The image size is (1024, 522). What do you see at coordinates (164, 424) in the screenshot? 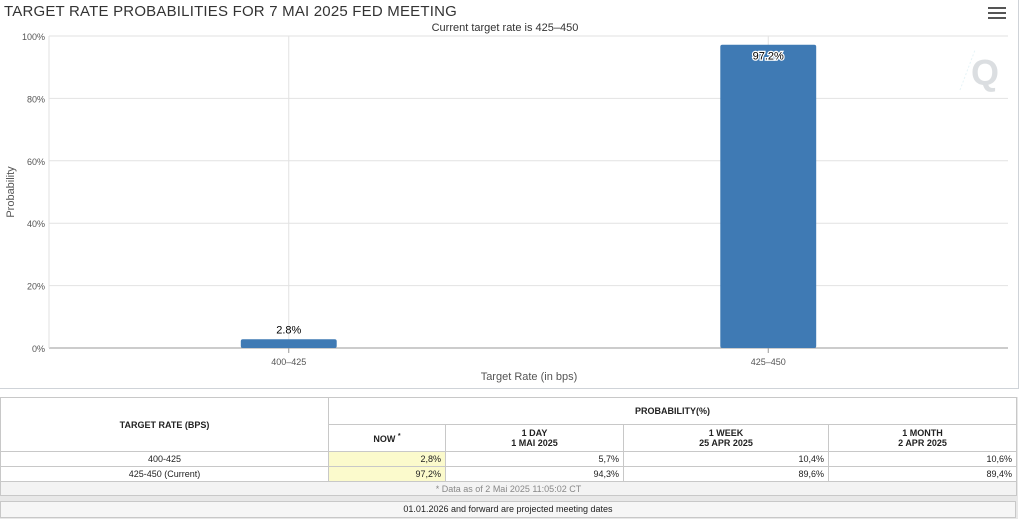
I see `header-target-rate: TARGET RATE (BPS)` at bounding box center [164, 424].